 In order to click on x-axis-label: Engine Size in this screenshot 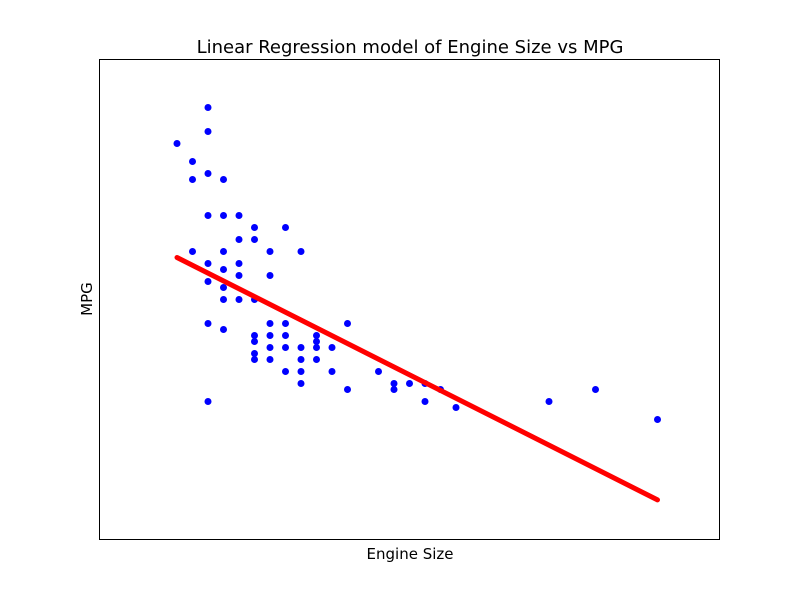, I will do `click(410, 554)`.